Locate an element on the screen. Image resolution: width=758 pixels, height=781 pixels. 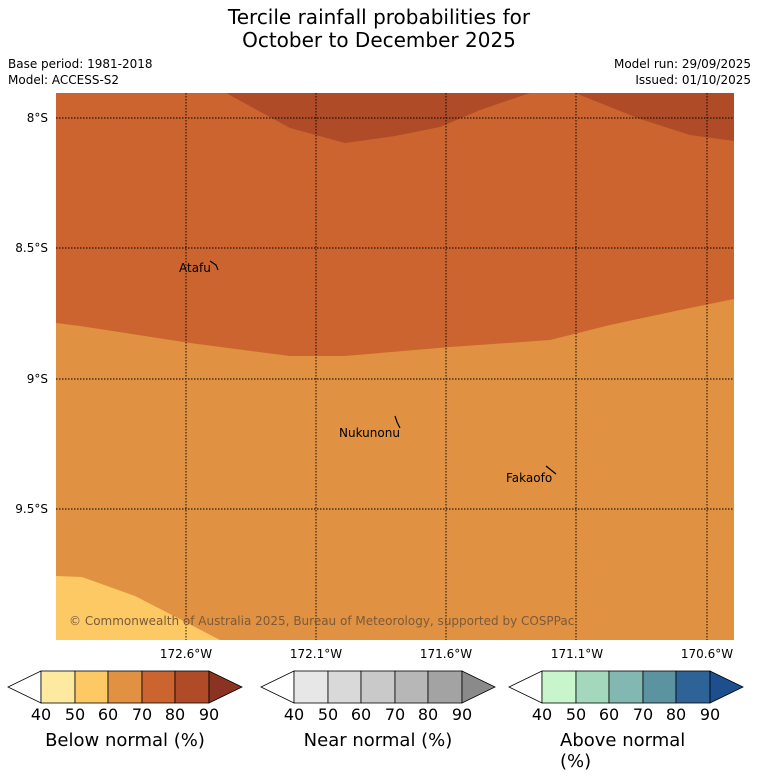
colorbar-above-label: Above normal (%) is located at coordinates (623, 751).